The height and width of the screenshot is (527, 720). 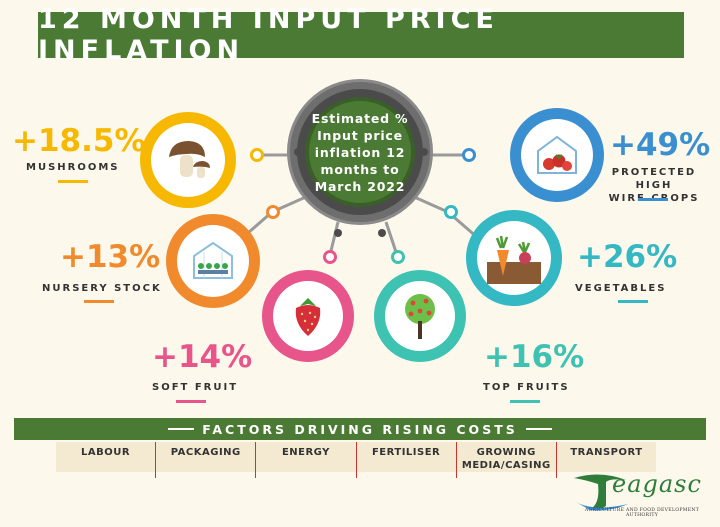 I want to click on soft-fruit-ring, so click(x=308, y=316).